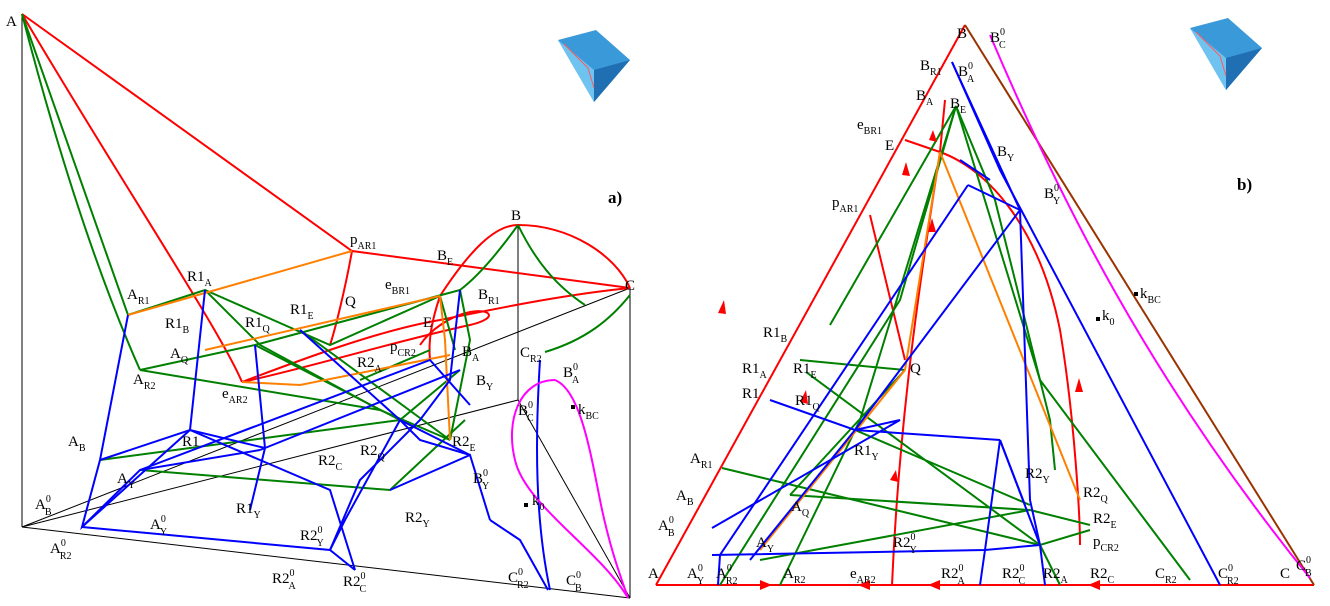 This screenshot has width=1330, height=606. Describe the element at coordinates (931, 68) in the screenshot. I see `label-BR1: BR1` at that location.